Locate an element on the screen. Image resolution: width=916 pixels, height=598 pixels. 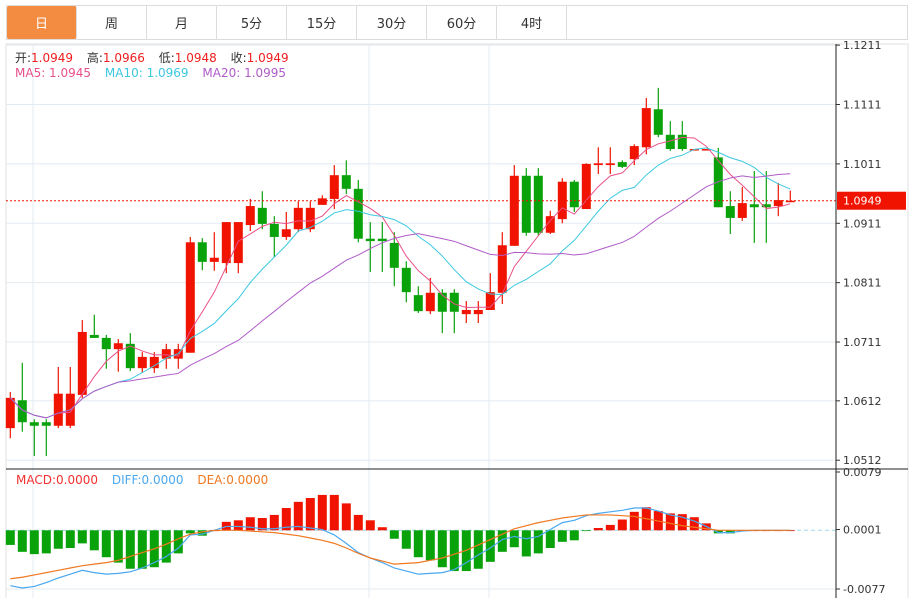
price-tick-label: 1.0811 is located at coordinates (862, 283).